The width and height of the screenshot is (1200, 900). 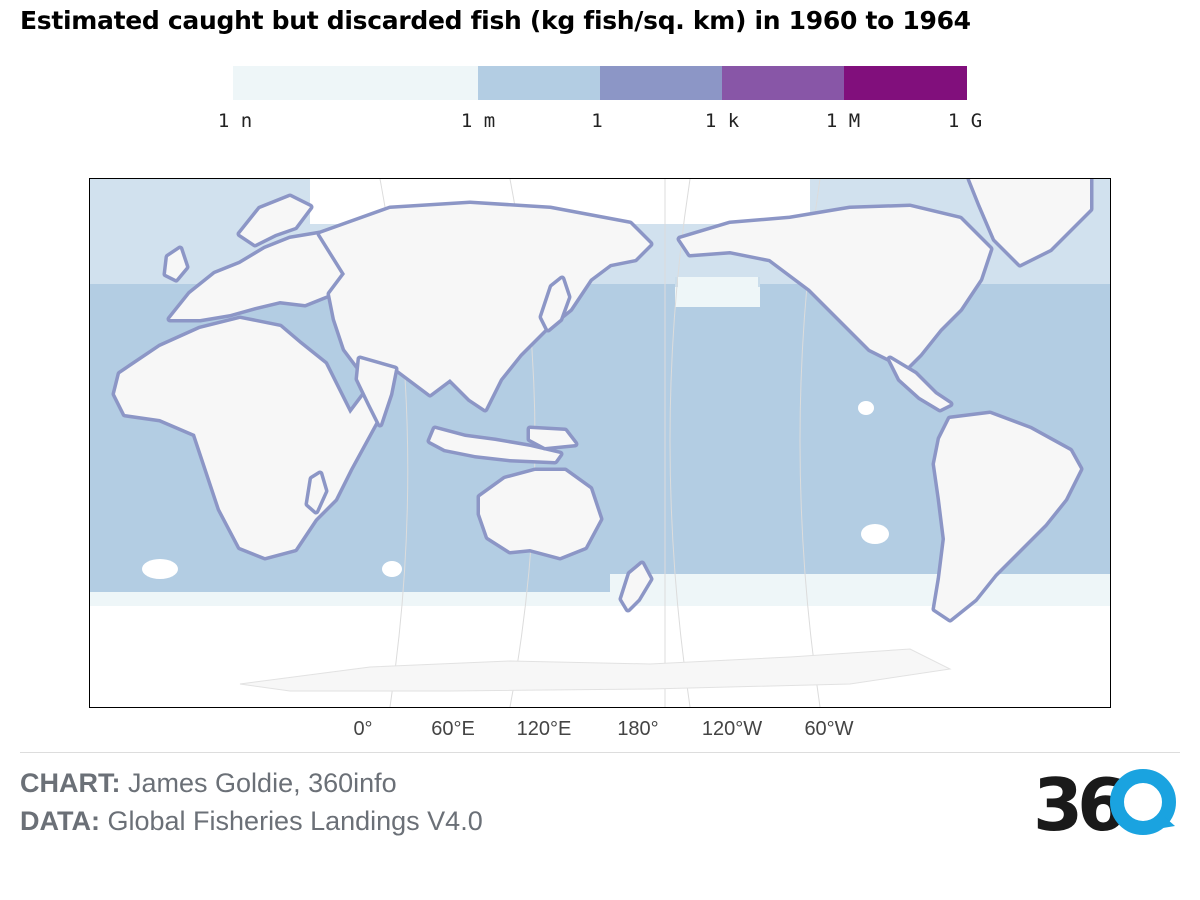 I want to click on land-australia, so click(x=540, y=514).